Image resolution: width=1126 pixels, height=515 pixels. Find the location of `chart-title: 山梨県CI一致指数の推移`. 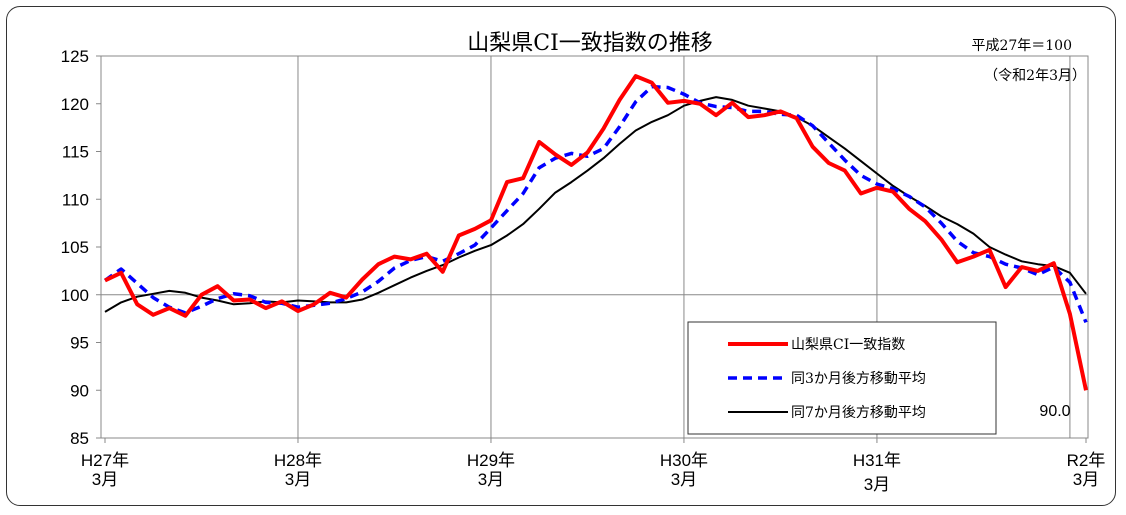

chart-title: 山梨県CI一致指数の推移 is located at coordinates (590, 43).